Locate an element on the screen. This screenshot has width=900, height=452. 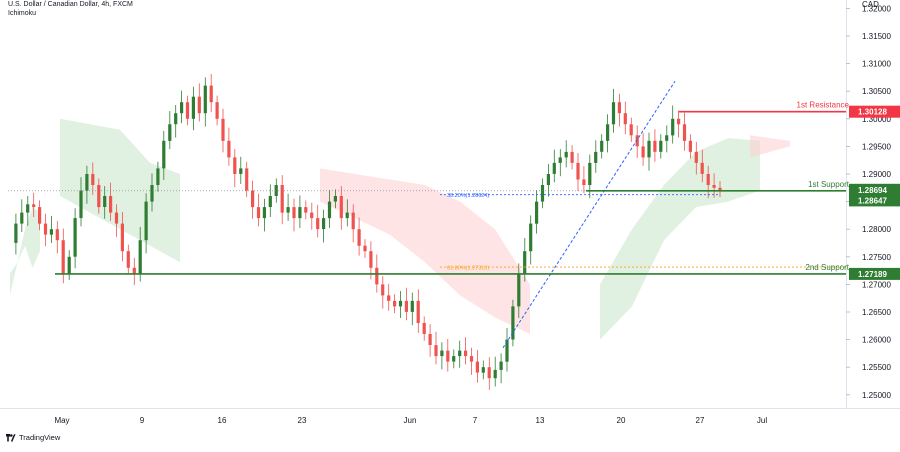
ichimoku-cloud-red is located at coordinates (770, 146).